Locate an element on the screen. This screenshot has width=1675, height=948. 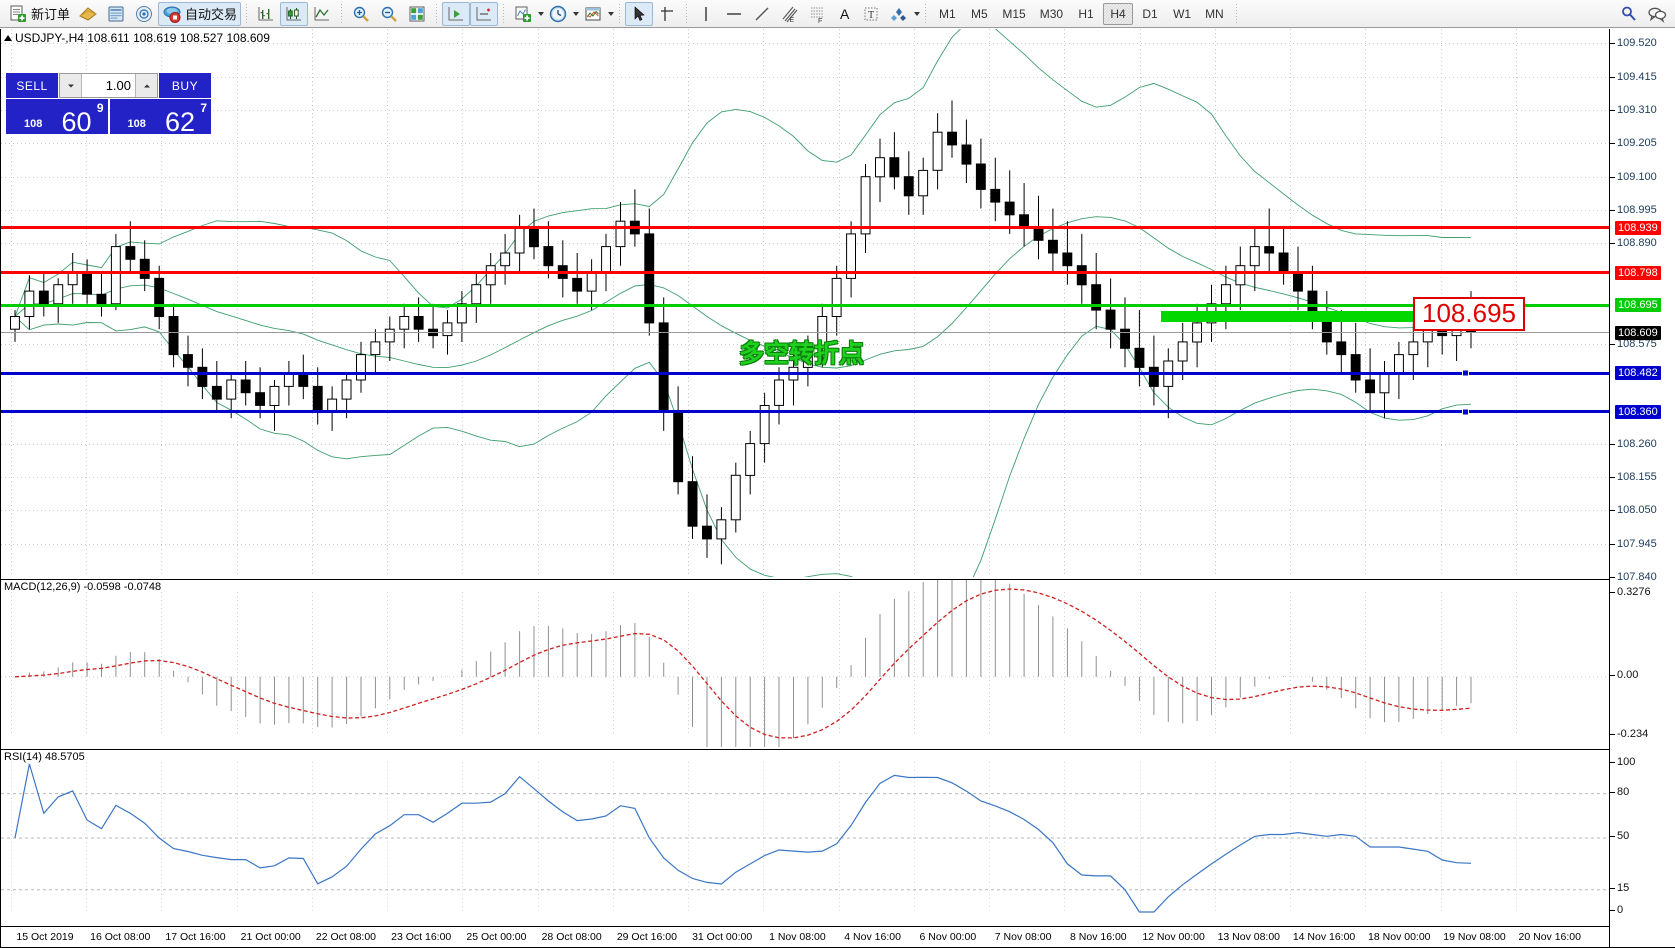
line-chart-button is located at coordinates (322, 14).